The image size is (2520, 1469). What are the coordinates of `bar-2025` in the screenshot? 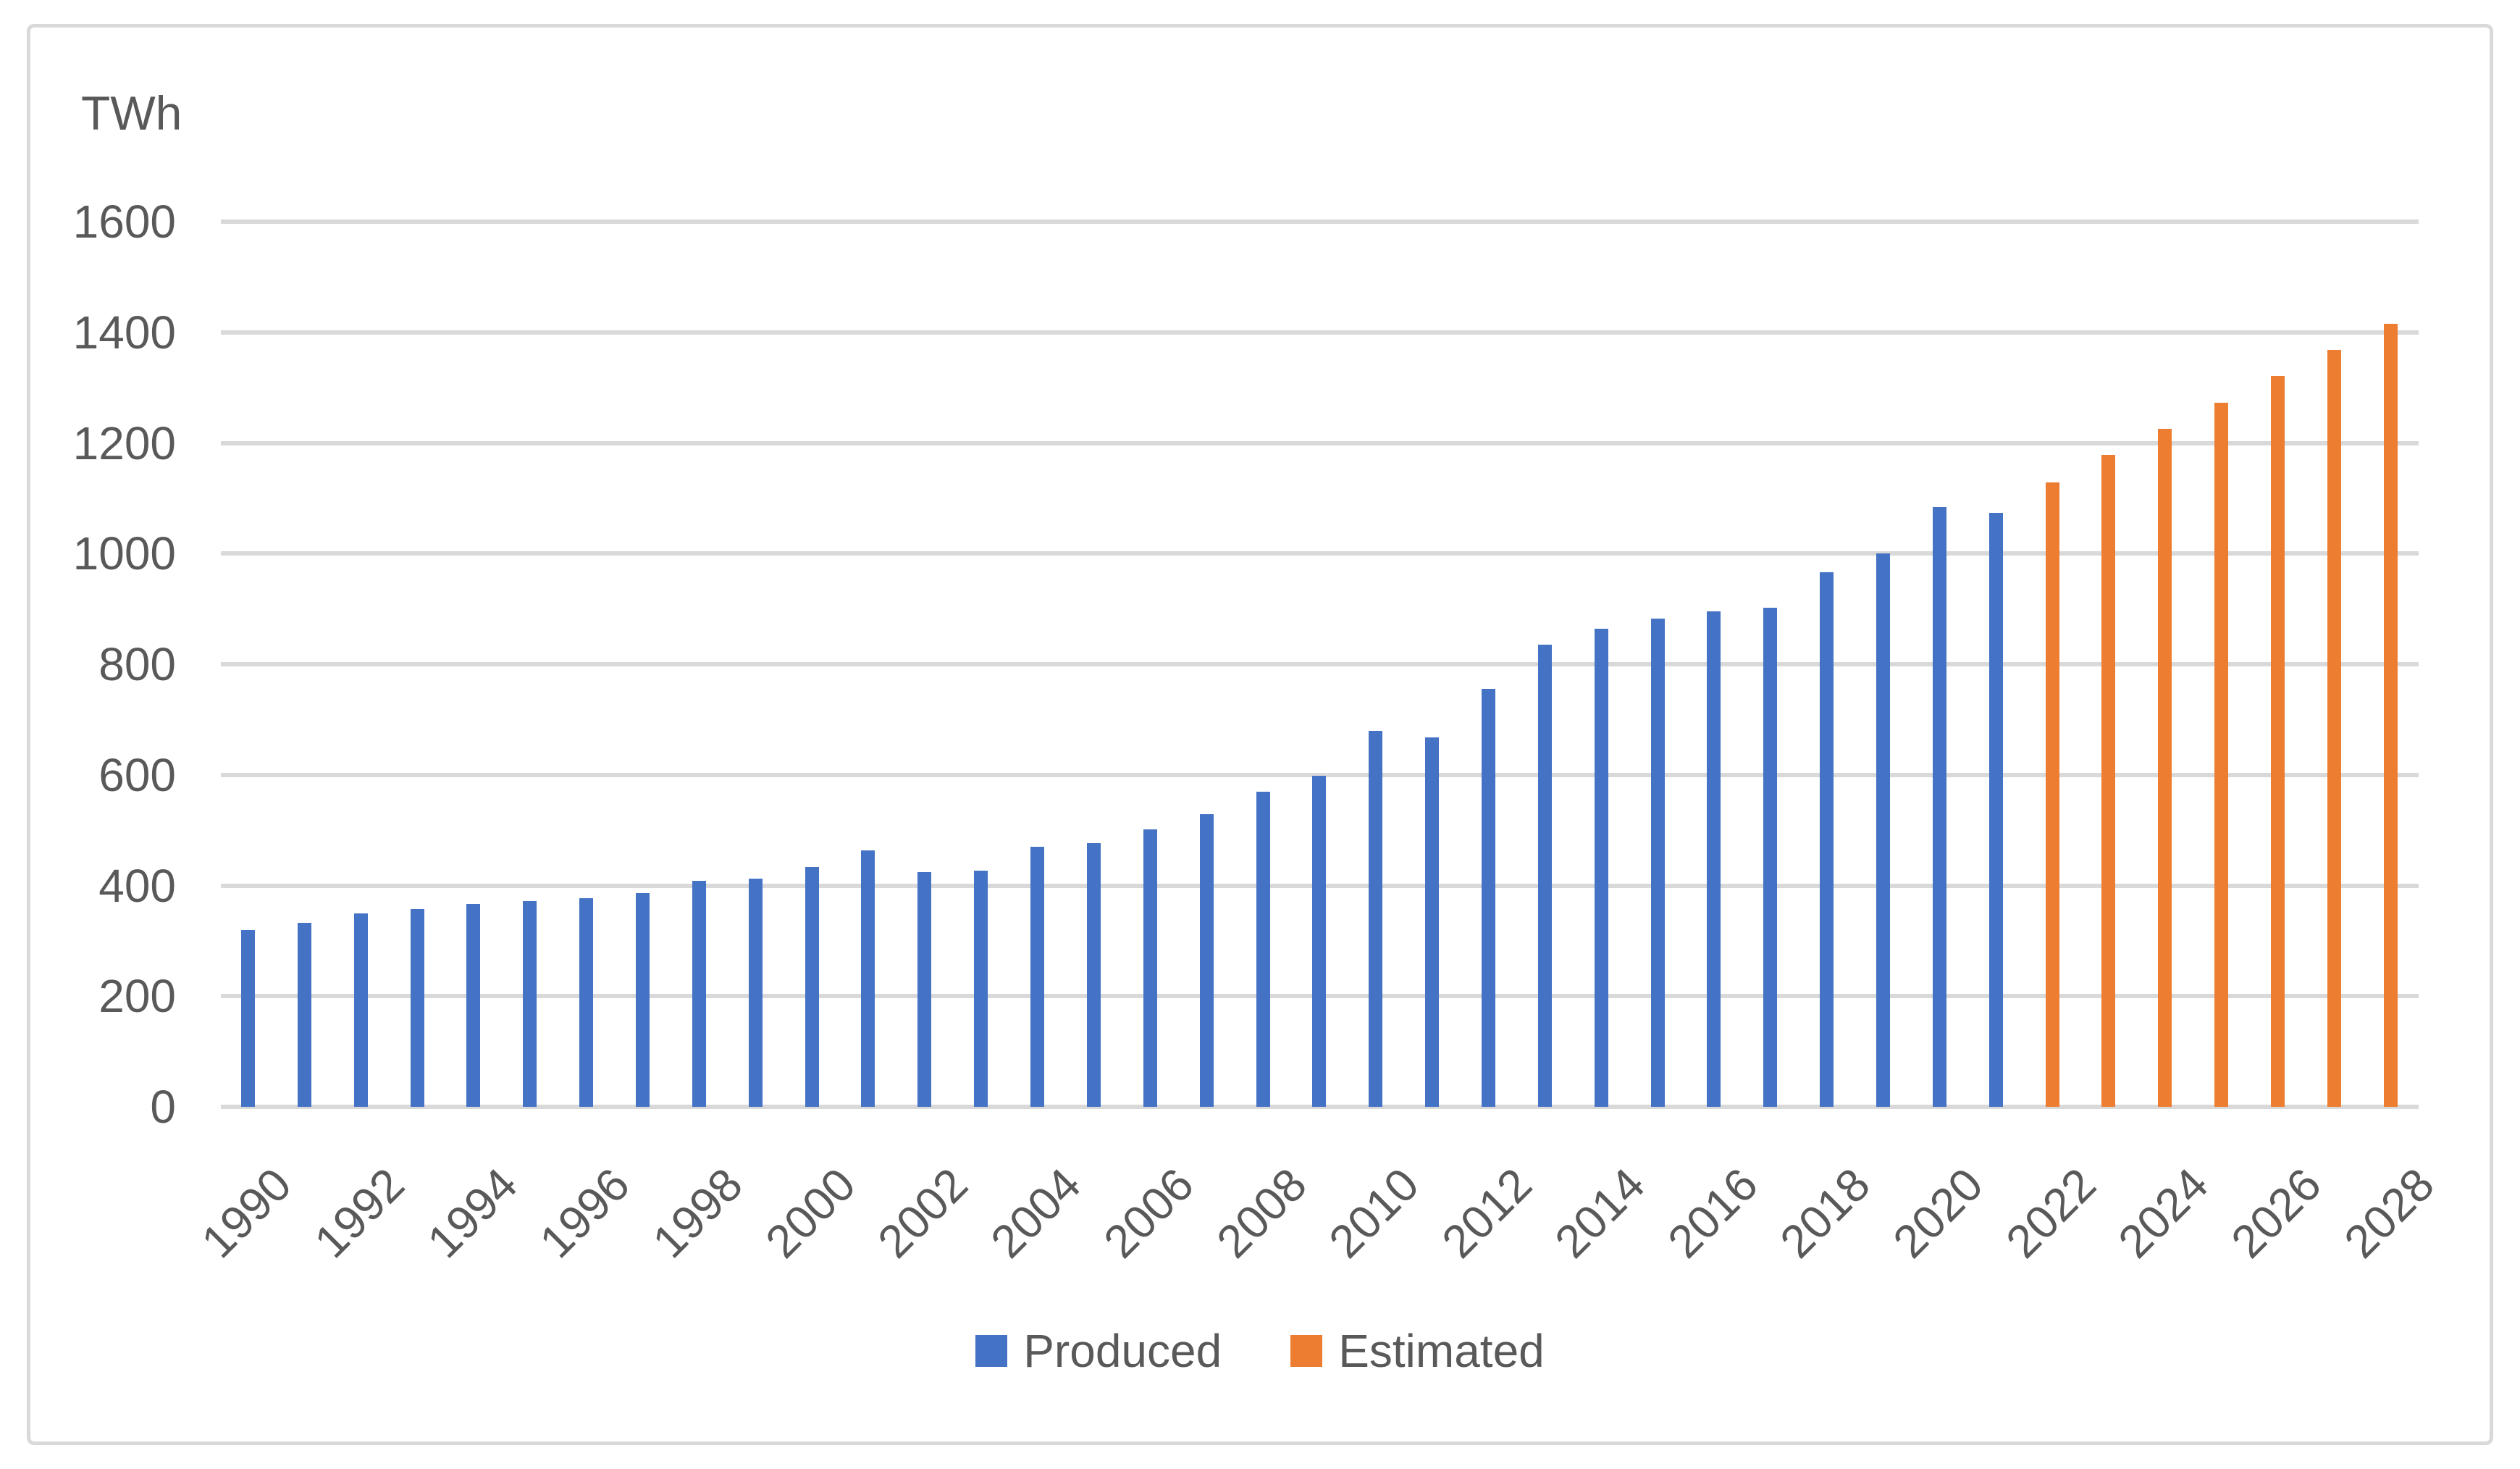 It's located at (2221, 754).